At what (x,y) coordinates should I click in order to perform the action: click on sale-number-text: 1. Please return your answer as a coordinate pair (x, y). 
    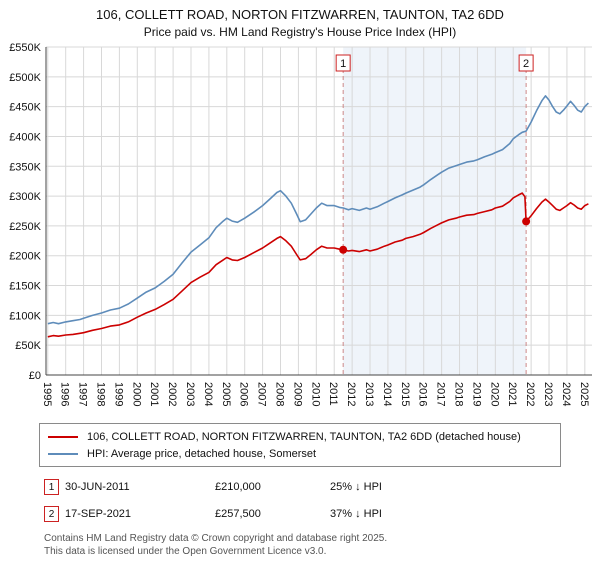
    Looking at the image, I should click on (343, 64).